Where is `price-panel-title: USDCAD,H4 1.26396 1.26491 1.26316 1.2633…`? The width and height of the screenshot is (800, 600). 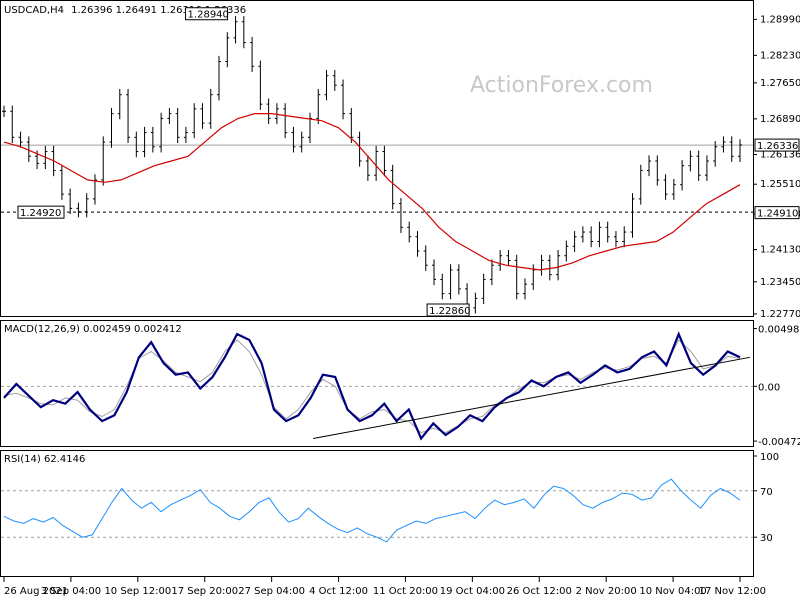
price-panel-title: USDCAD,H4 1.26396 1.26491 1.26316 1.2633… is located at coordinates (125, 10).